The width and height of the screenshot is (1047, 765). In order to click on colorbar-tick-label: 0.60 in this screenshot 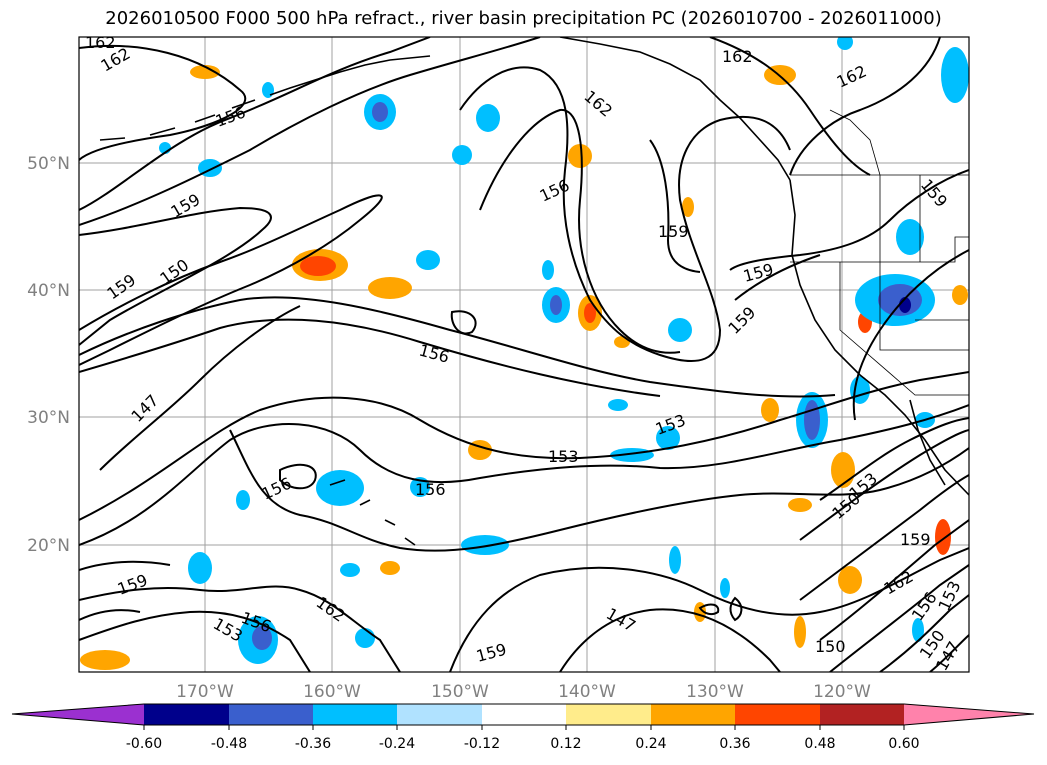, I will do `click(903, 744)`.